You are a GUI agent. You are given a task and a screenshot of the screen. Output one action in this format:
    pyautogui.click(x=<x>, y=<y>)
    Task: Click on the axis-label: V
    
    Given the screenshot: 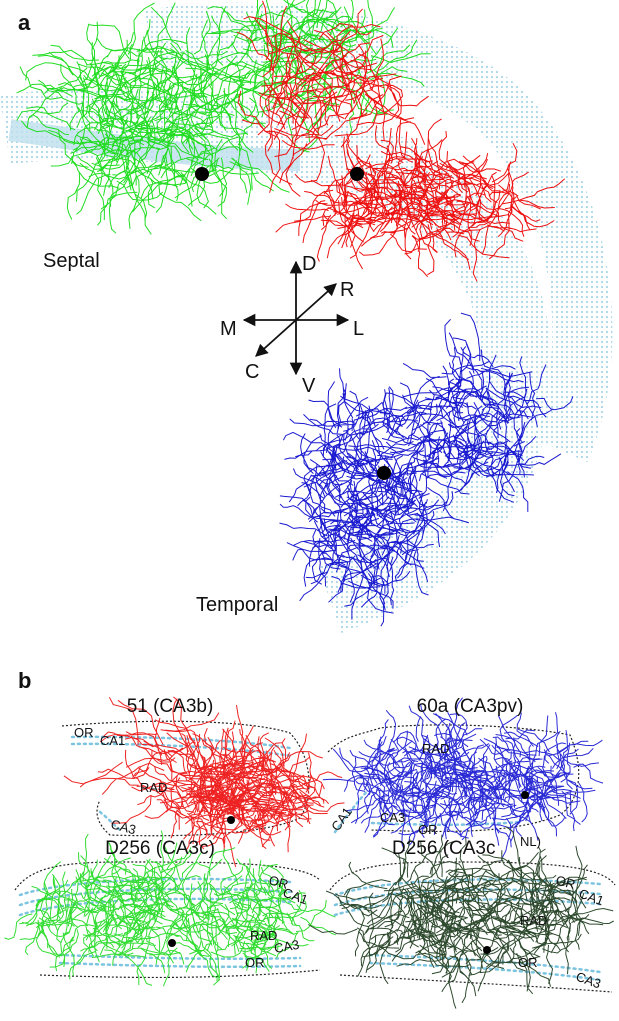 What is the action you would take?
    pyautogui.click(x=309, y=386)
    